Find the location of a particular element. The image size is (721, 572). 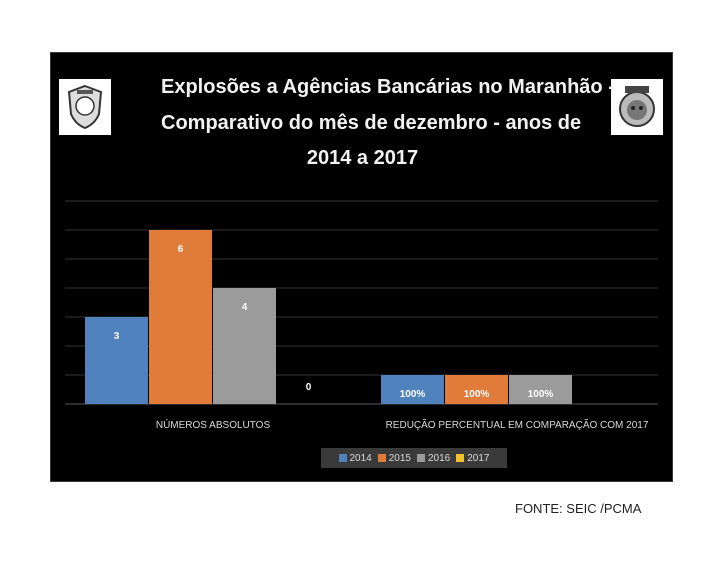

legend-label-2017: 2017 is located at coordinates (478, 458).